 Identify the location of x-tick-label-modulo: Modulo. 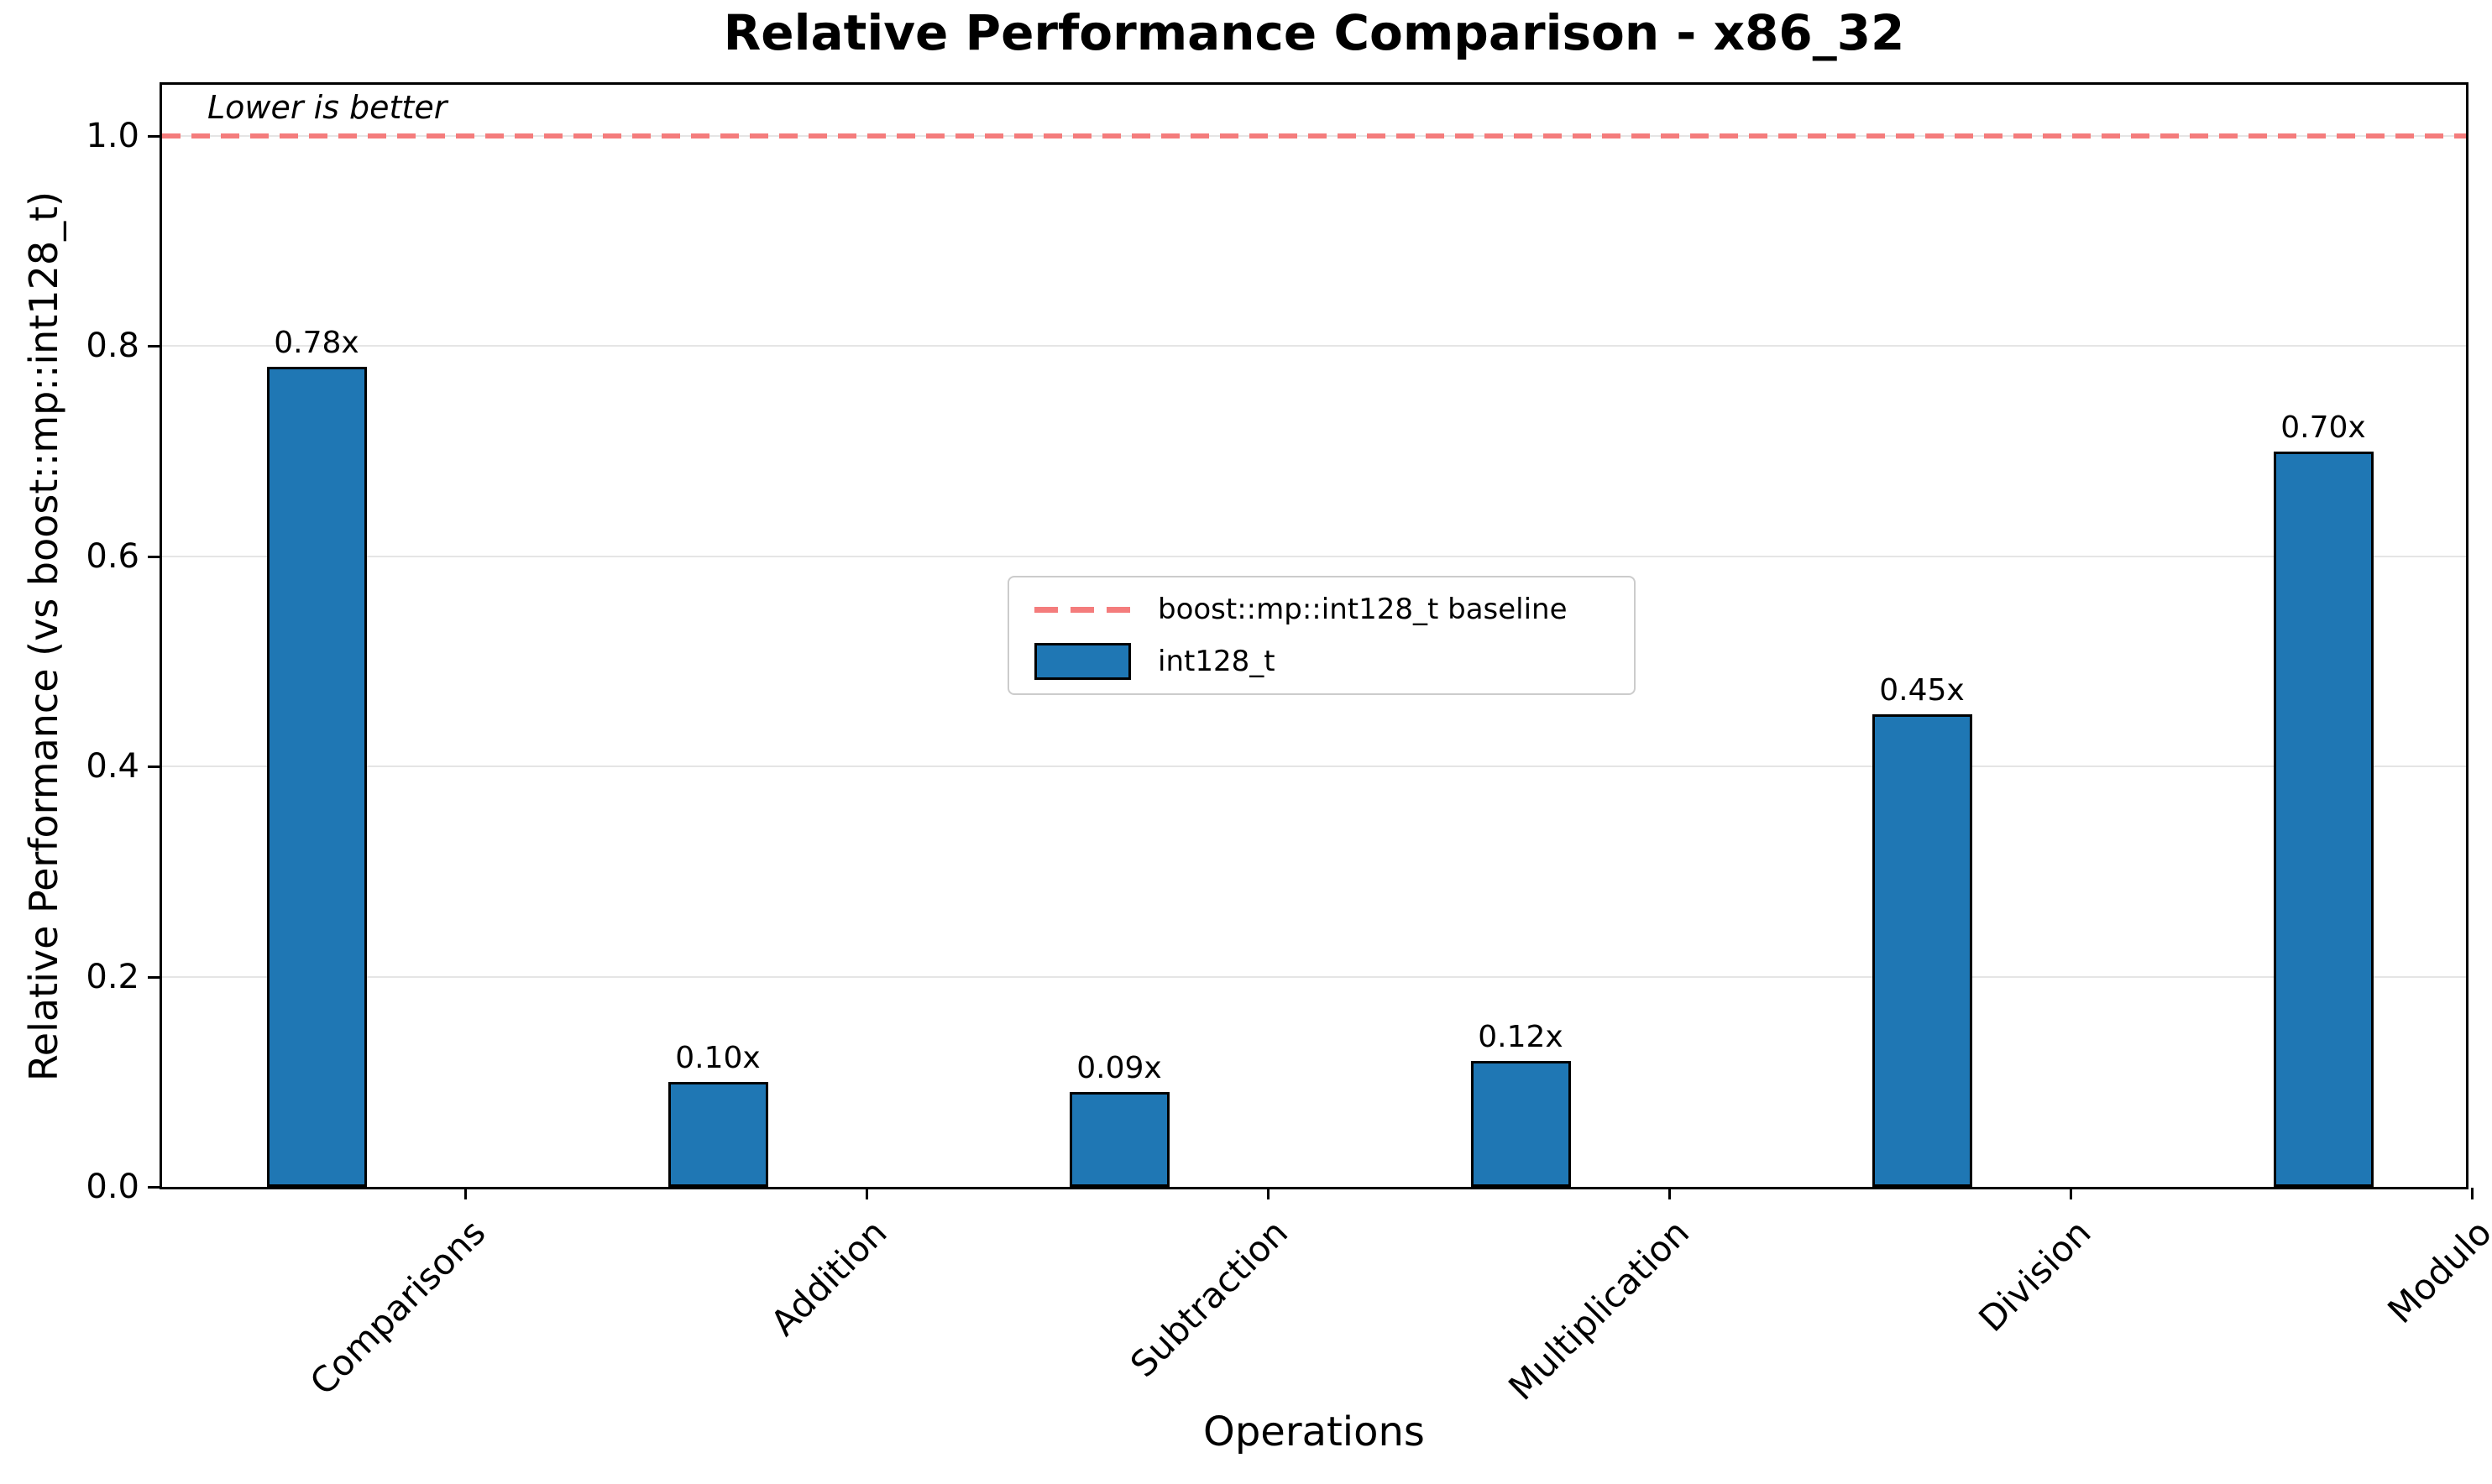
(2435, 1271).